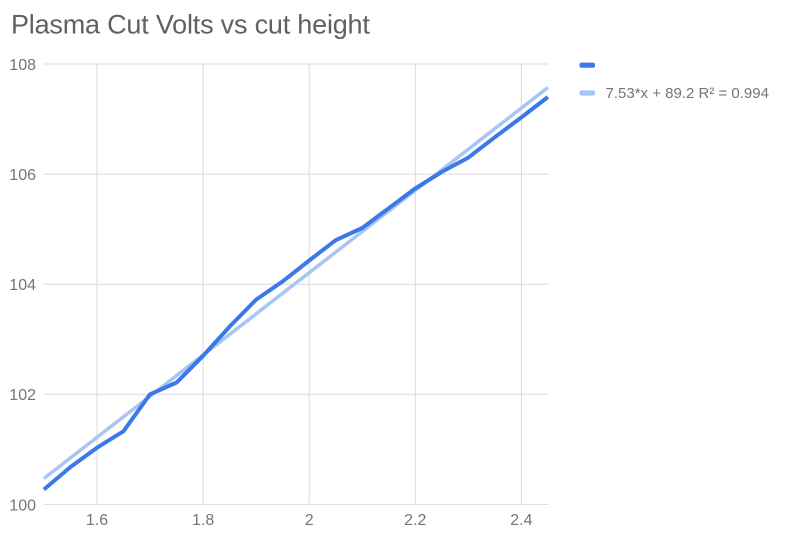 The width and height of the screenshot is (787, 543). Describe the element at coordinates (190, 24) in the screenshot. I see `svg-text: Plasma Cut Volts vs cut height` at that location.